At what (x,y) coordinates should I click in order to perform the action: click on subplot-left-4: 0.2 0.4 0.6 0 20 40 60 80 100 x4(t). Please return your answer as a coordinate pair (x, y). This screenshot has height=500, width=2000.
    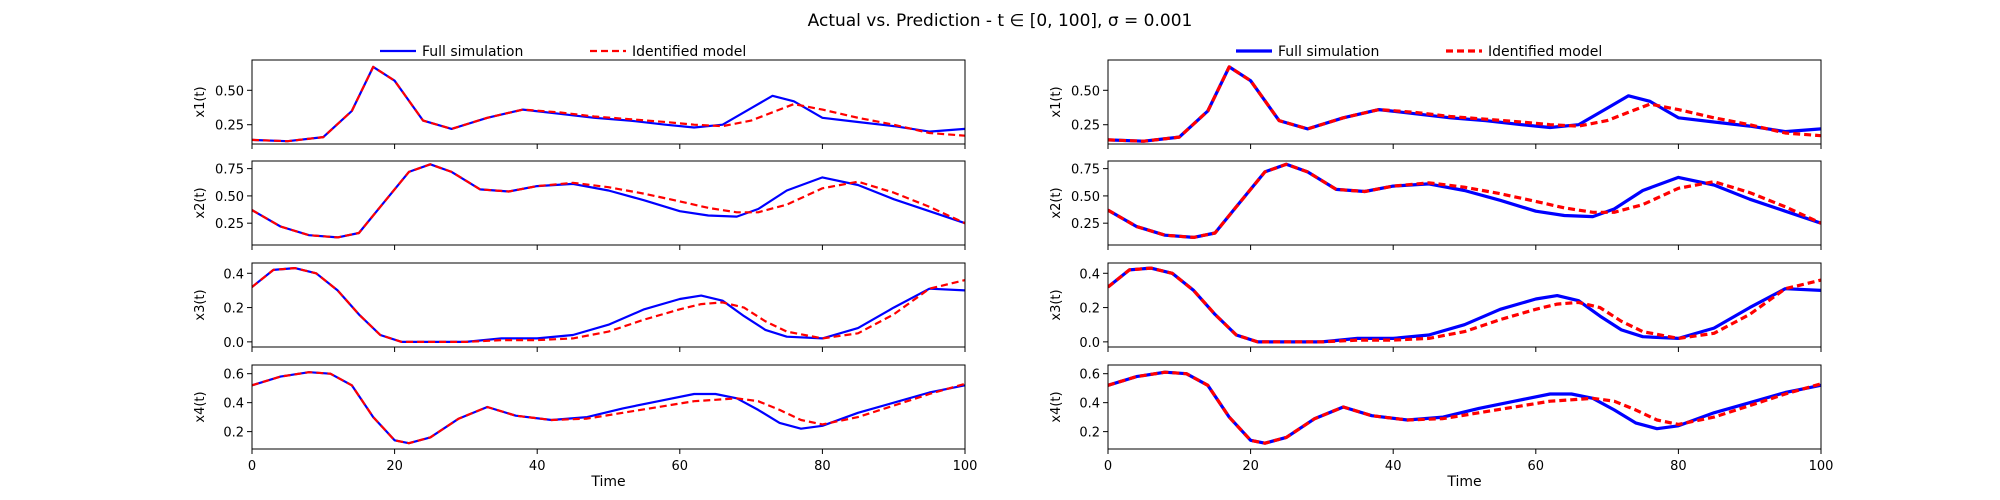
    Looking at the image, I should click on (585, 419).